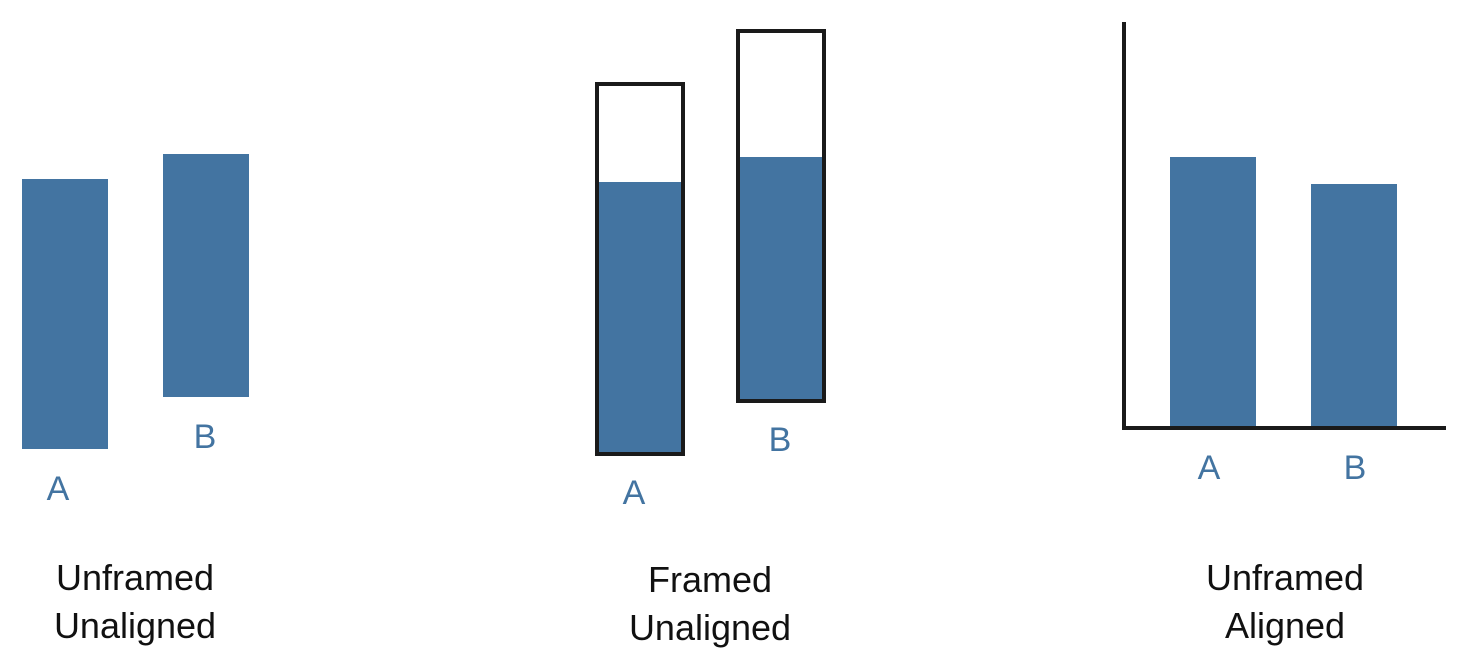 This screenshot has height=657, width=1458. I want to click on panel3-label-a: A, so click(1209, 468).